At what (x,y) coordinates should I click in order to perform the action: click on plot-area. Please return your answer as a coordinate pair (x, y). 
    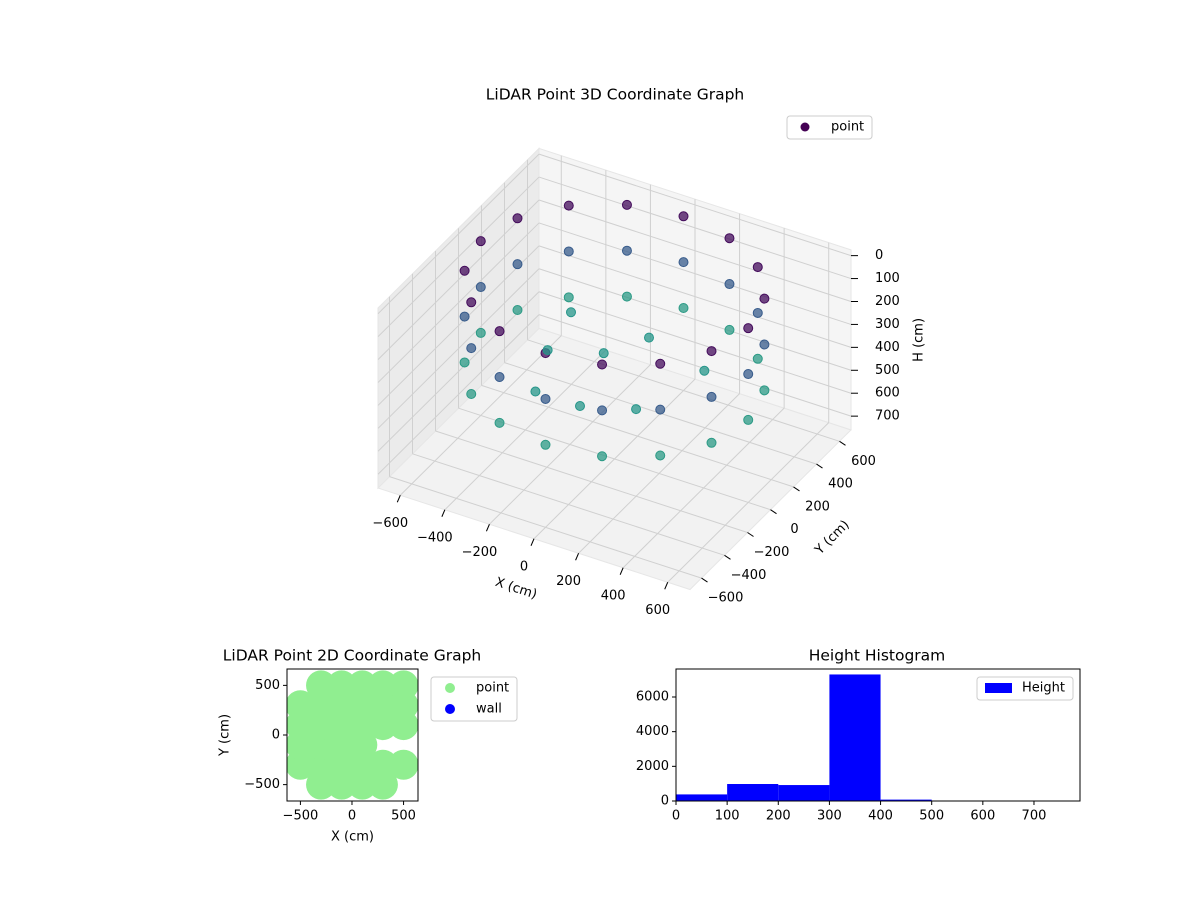
    Looking at the image, I should click on (878, 737).